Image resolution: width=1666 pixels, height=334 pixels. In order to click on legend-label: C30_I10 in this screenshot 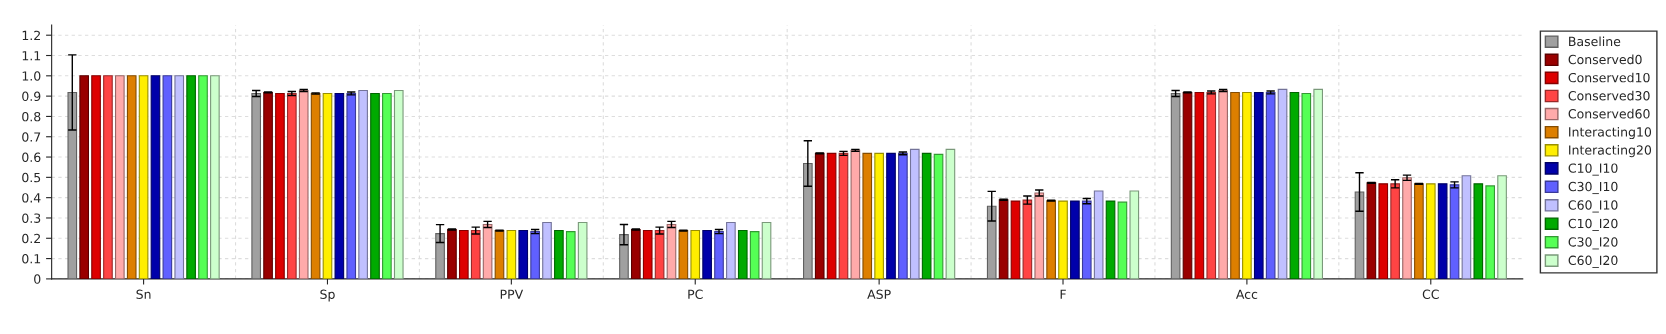, I will do `click(1593, 188)`.